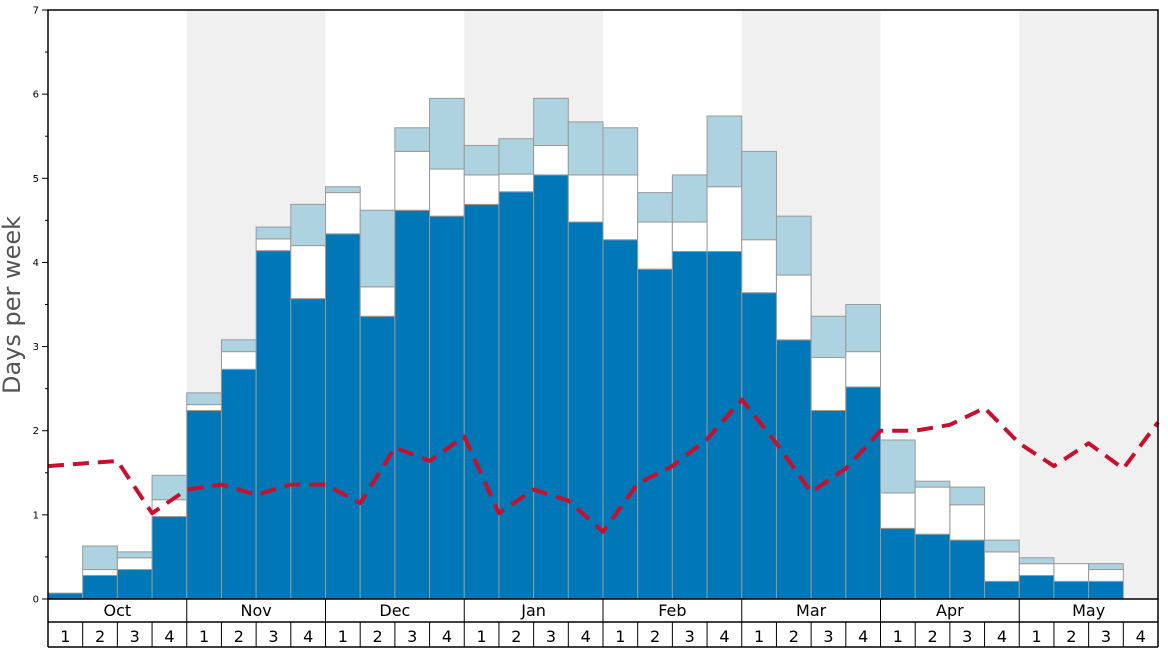  Describe the element at coordinates (1088, 304) in the screenshot. I see `month-band-may` at that location.